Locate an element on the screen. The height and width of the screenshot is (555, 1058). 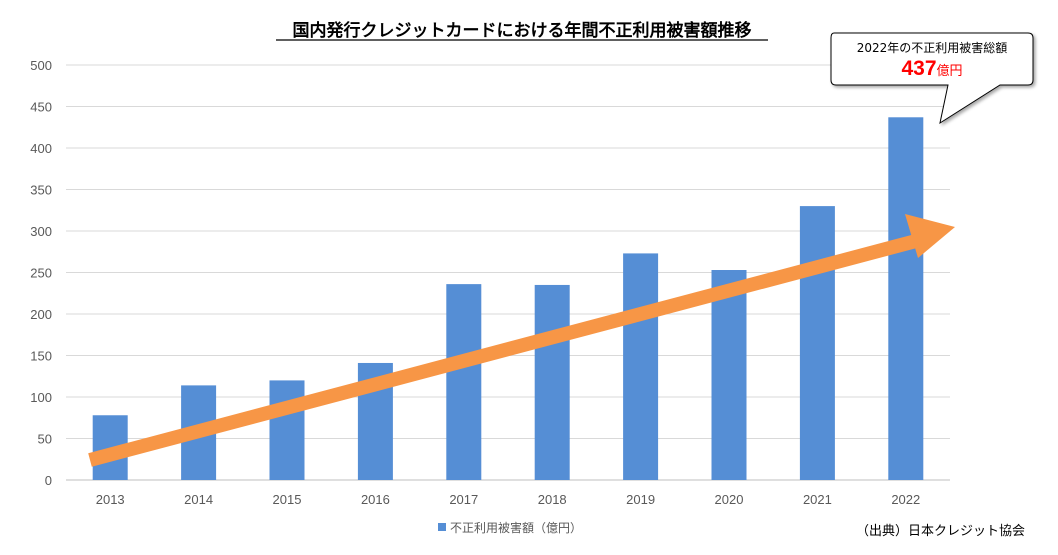
x-tick-label: 2022 is located at coordinates (905, 499).